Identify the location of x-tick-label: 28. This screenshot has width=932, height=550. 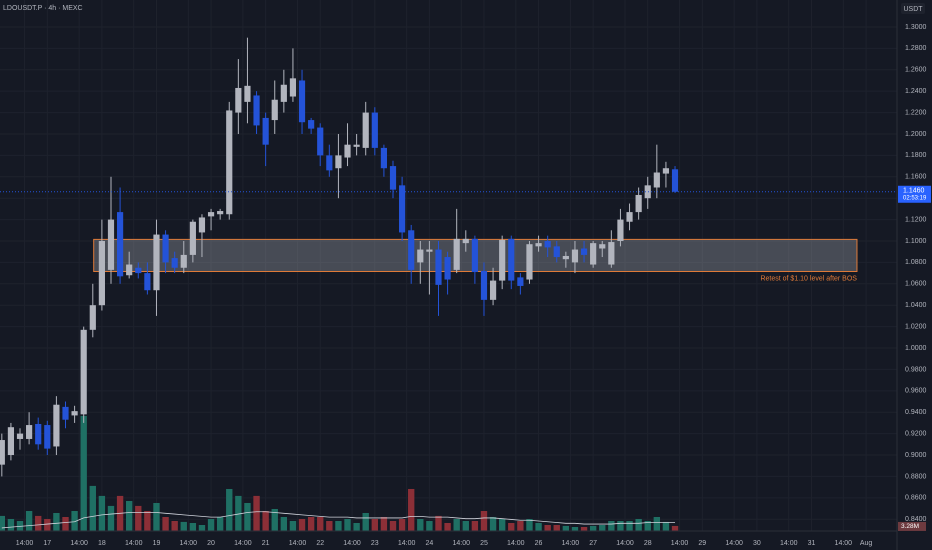
(648, 543).